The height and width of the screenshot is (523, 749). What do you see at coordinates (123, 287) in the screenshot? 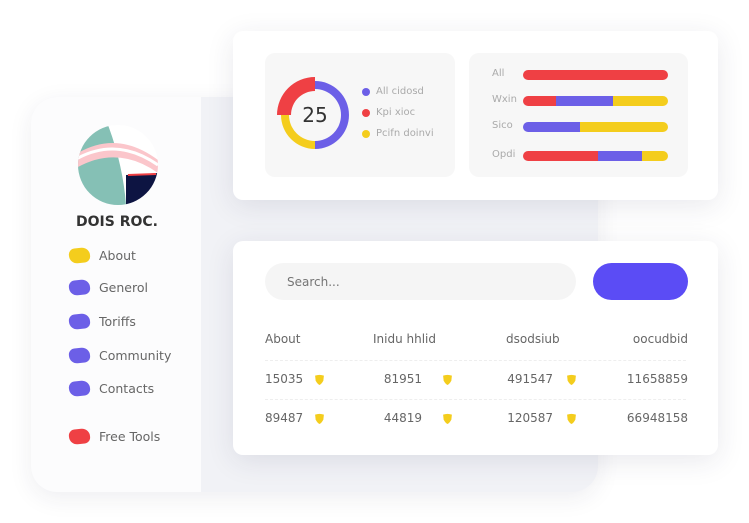
I see `sidebar-item-label: Generol` at bounding box center [123, 287].